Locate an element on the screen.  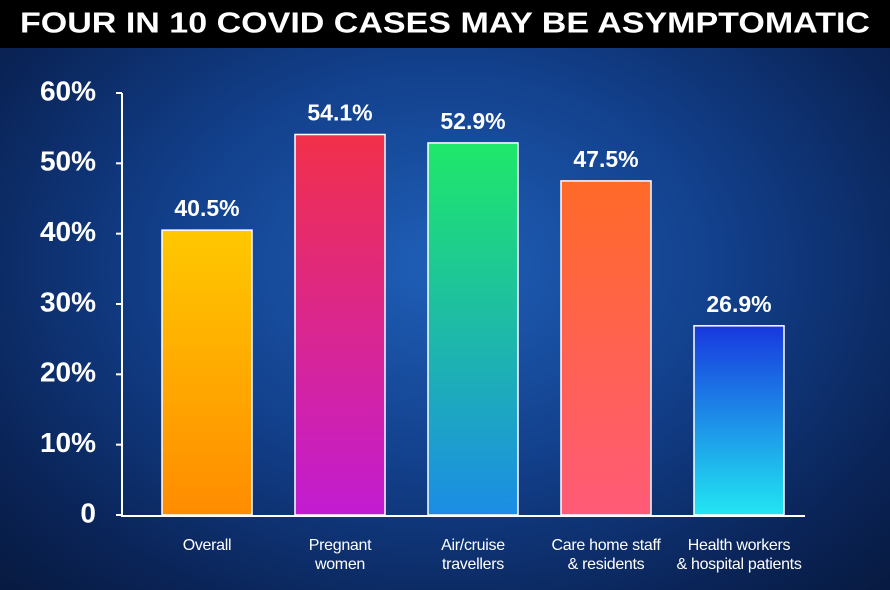
y-tick-label: 0 is located at coordinates (88, 512).